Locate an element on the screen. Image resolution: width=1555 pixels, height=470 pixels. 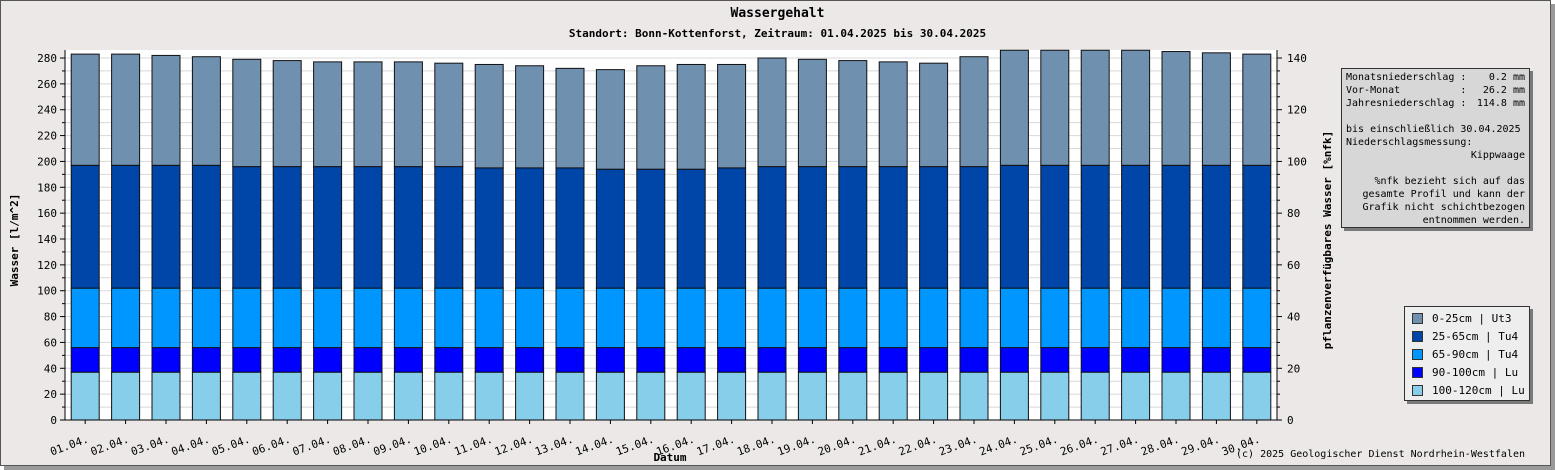
x-tick-label: 09.04. is located at coordinates (393, 446).